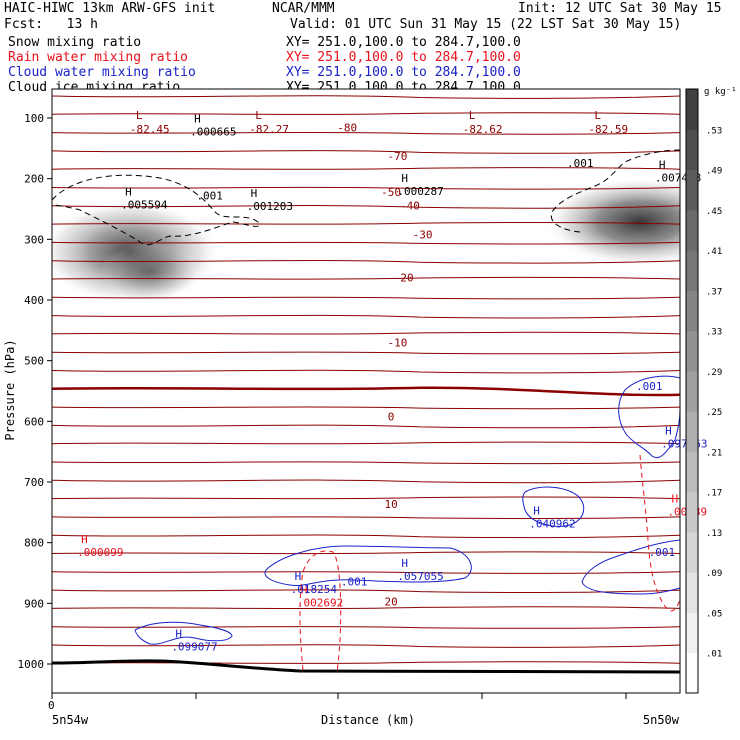 This screenshot has width=740, height=740. What do you see at coordinates (391, 192) in the screenshot?
I see `isotherm-label: -50` at bounding box center [391, 192].